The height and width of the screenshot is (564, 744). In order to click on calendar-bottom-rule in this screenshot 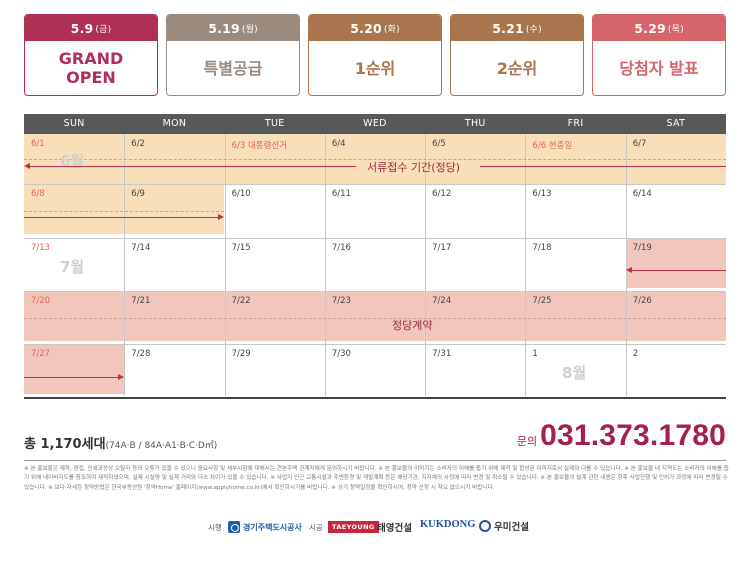, I will do `click(375, 398)`.